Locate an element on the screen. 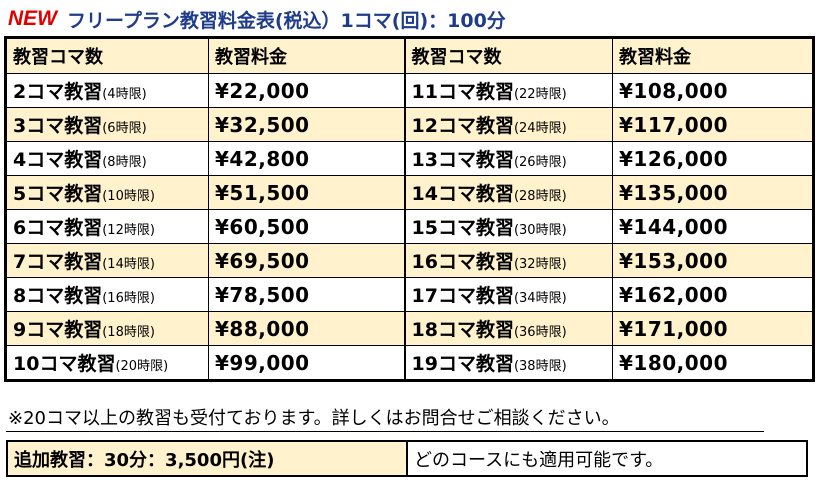 Image resolution: width=819 pixels, height=484 pixels. lesson-count: 9コマ教習 is located at coordinates (58, 330).